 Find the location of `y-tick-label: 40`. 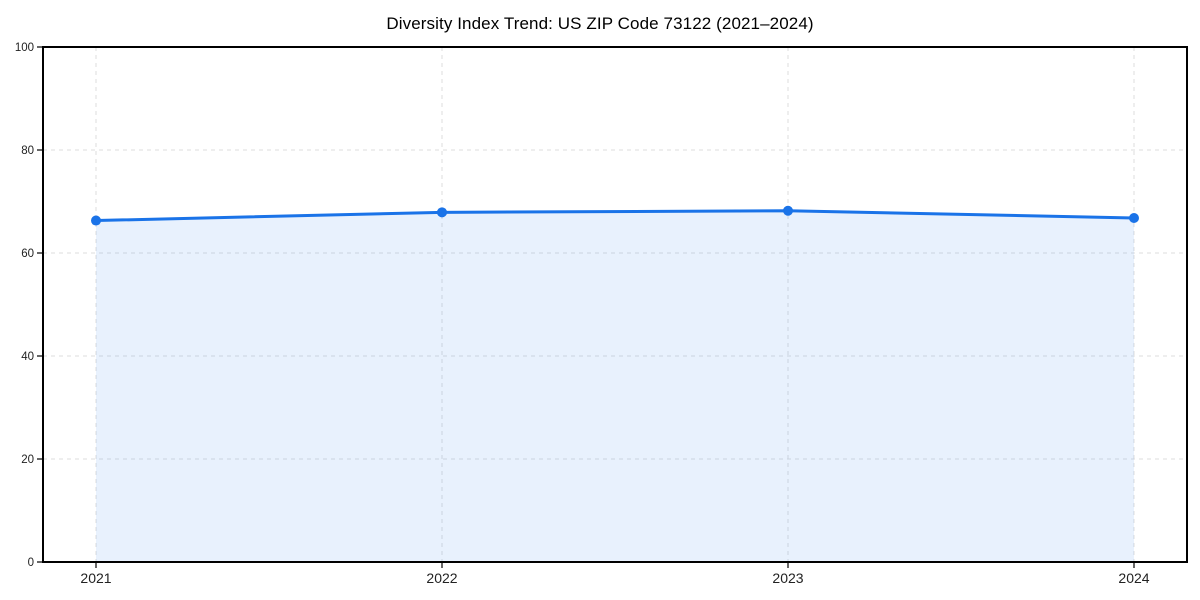

y-tick-label: 40 is located at coordinates (27, 357).